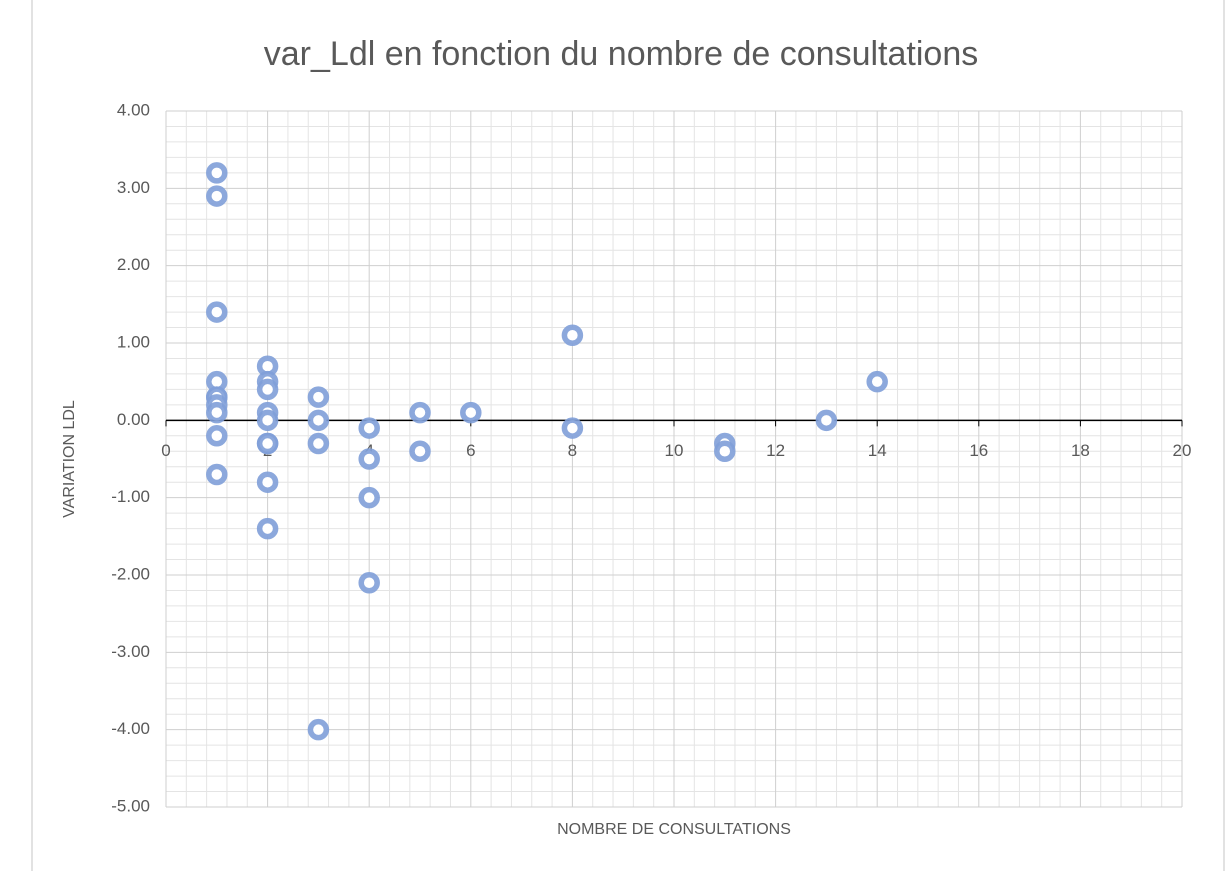 The height and width of the screenshot is (871, 1230). What do you see at coordinates (978, 450) in the screenshot?
I see `x-tick-label: 16` at bounding box center [978, 450].